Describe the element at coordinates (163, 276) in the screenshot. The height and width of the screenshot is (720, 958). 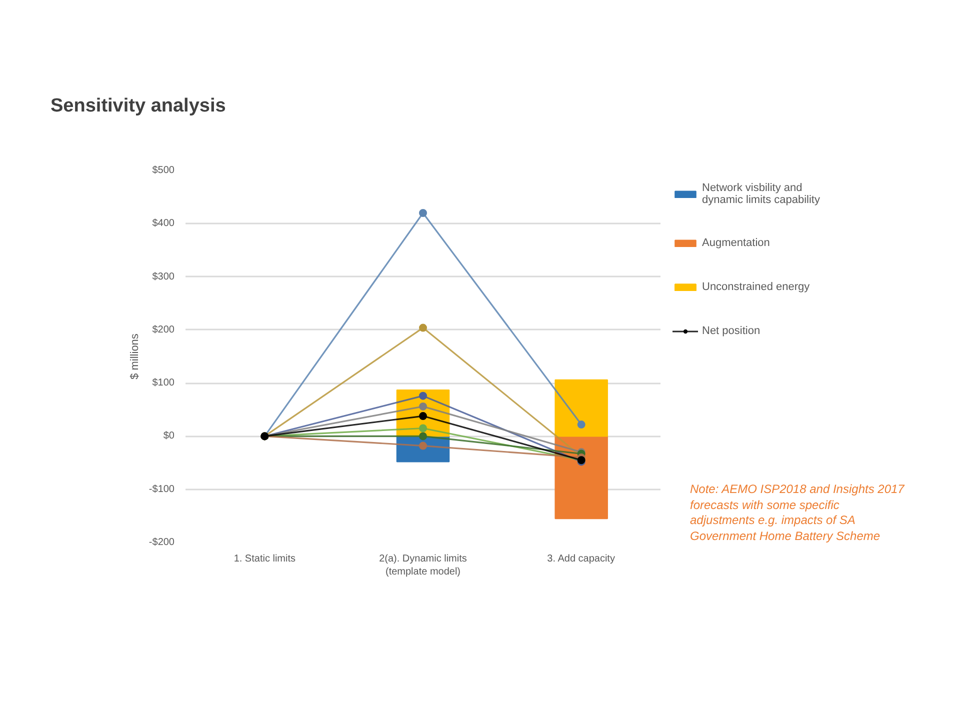
I see `y-tick-label: $300` at that location.